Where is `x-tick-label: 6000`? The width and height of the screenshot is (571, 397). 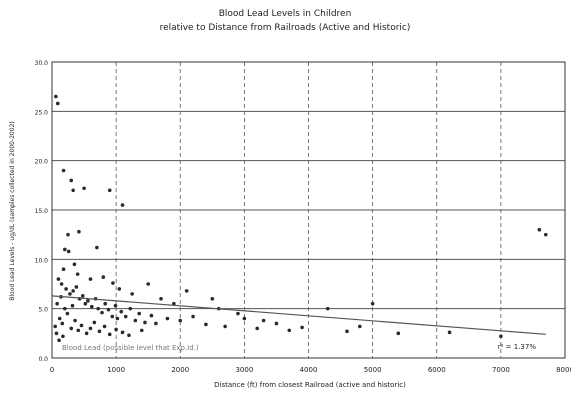
x-tick-label: 6000 is located at coordinates (437, 370).